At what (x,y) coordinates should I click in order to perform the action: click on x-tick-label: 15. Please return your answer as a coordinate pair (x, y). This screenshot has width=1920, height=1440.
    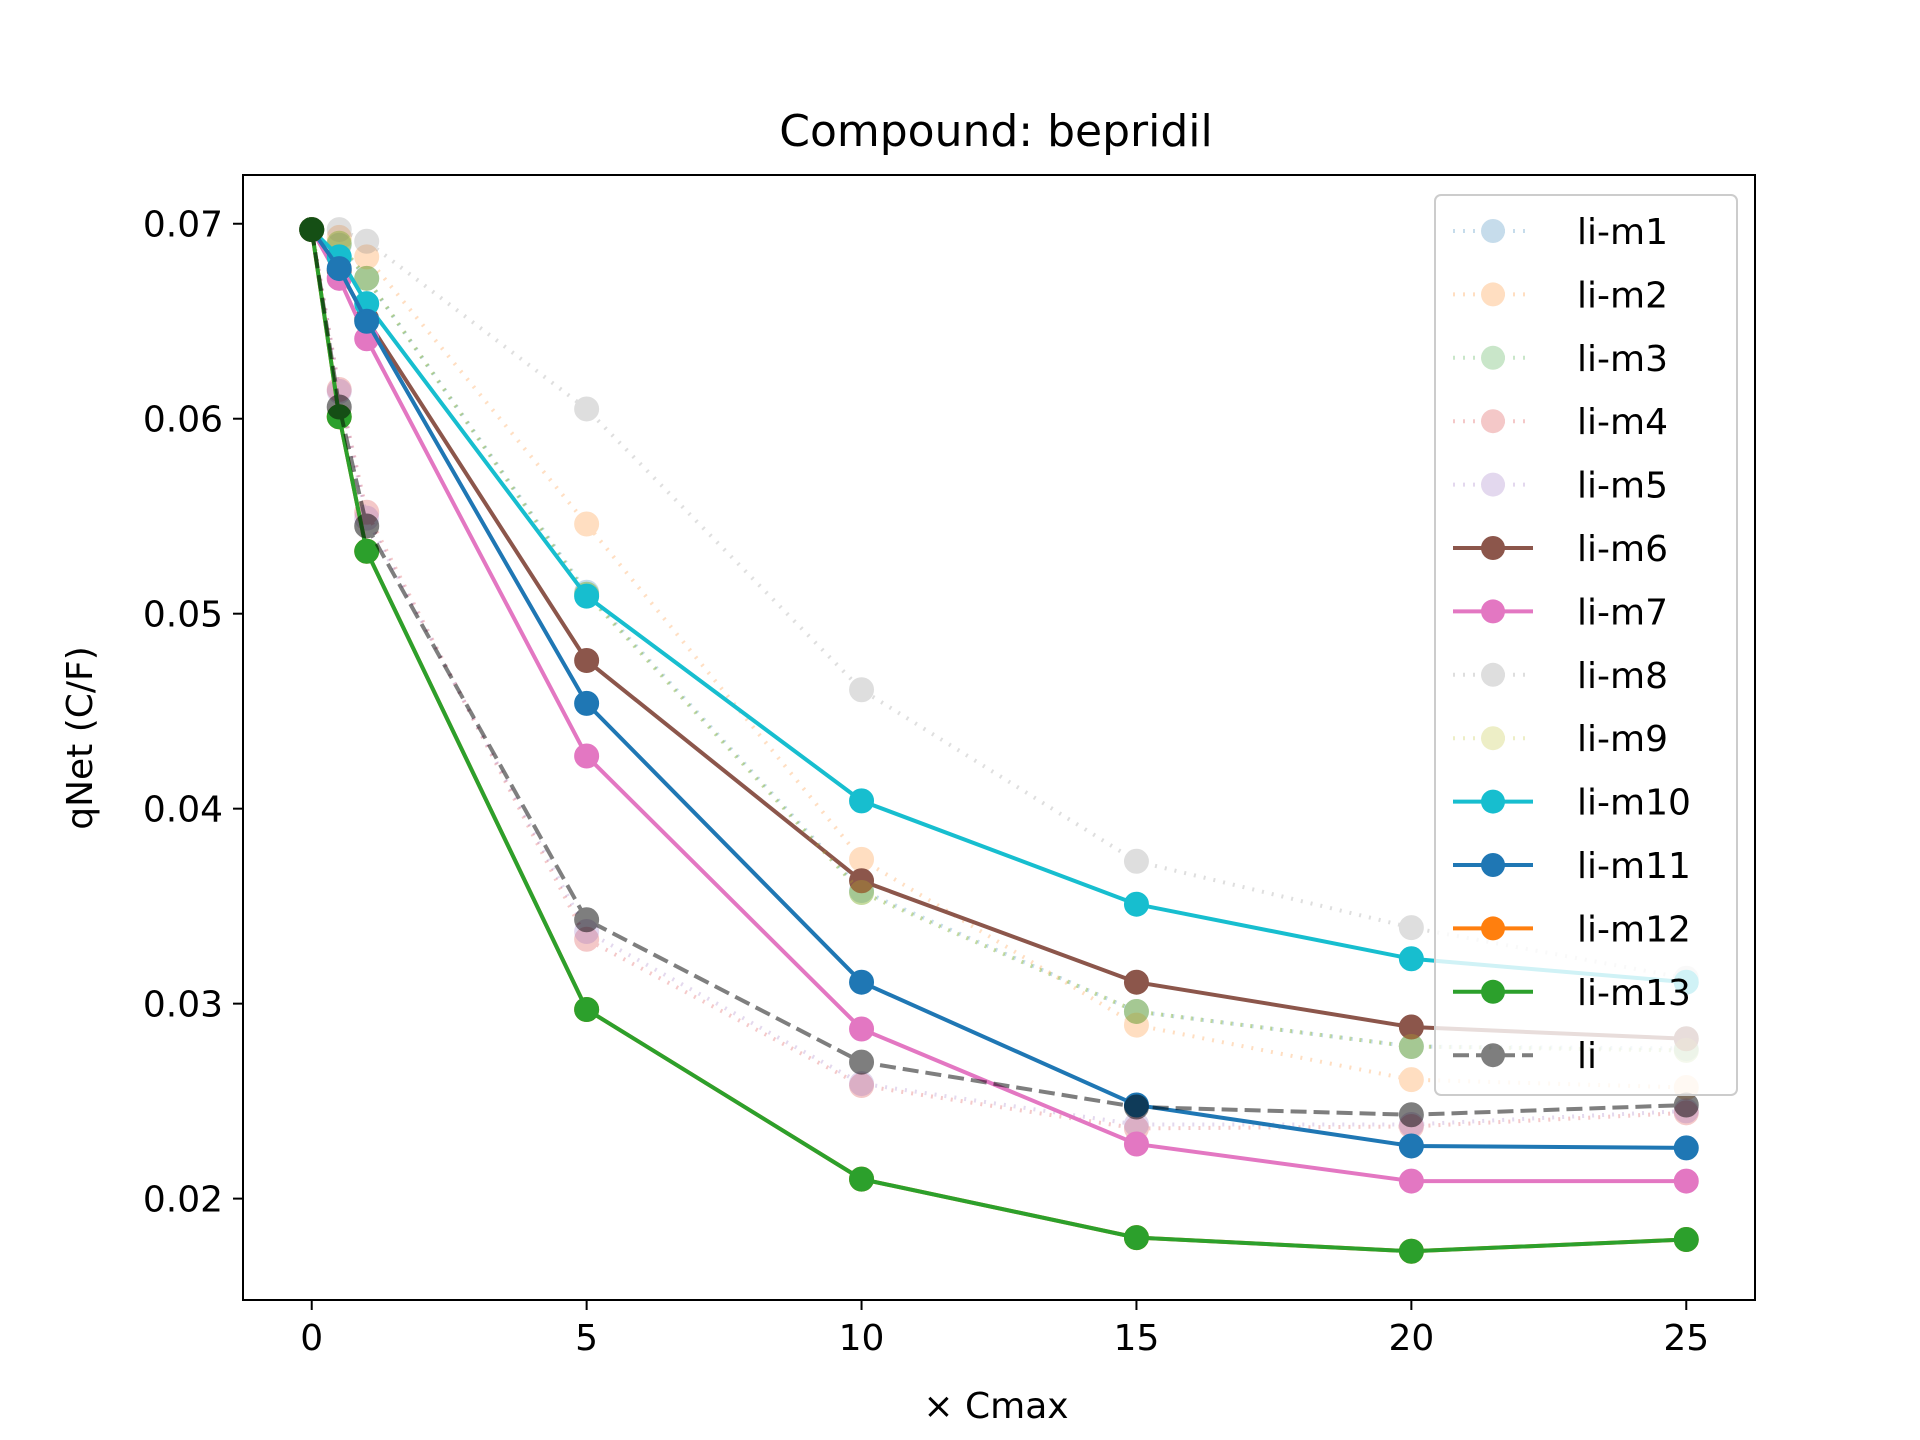
    Looking at the image, I should click on (1137, 1338).